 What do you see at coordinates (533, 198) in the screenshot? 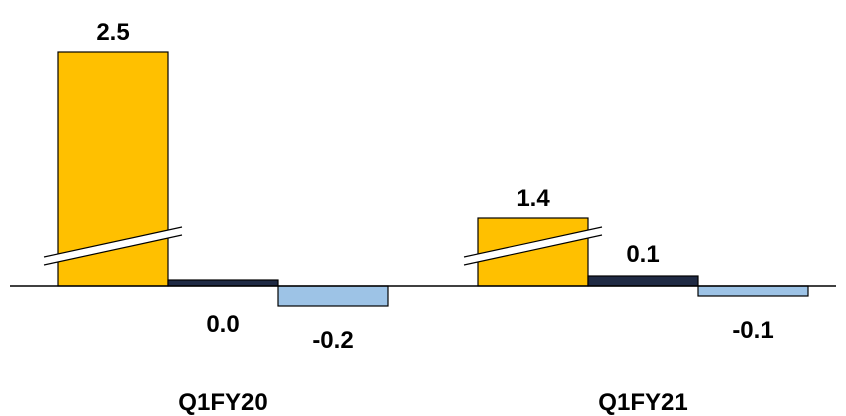
I see `data-label-q1fy21-series-1: 1.4` at bounding box center [533, 198].